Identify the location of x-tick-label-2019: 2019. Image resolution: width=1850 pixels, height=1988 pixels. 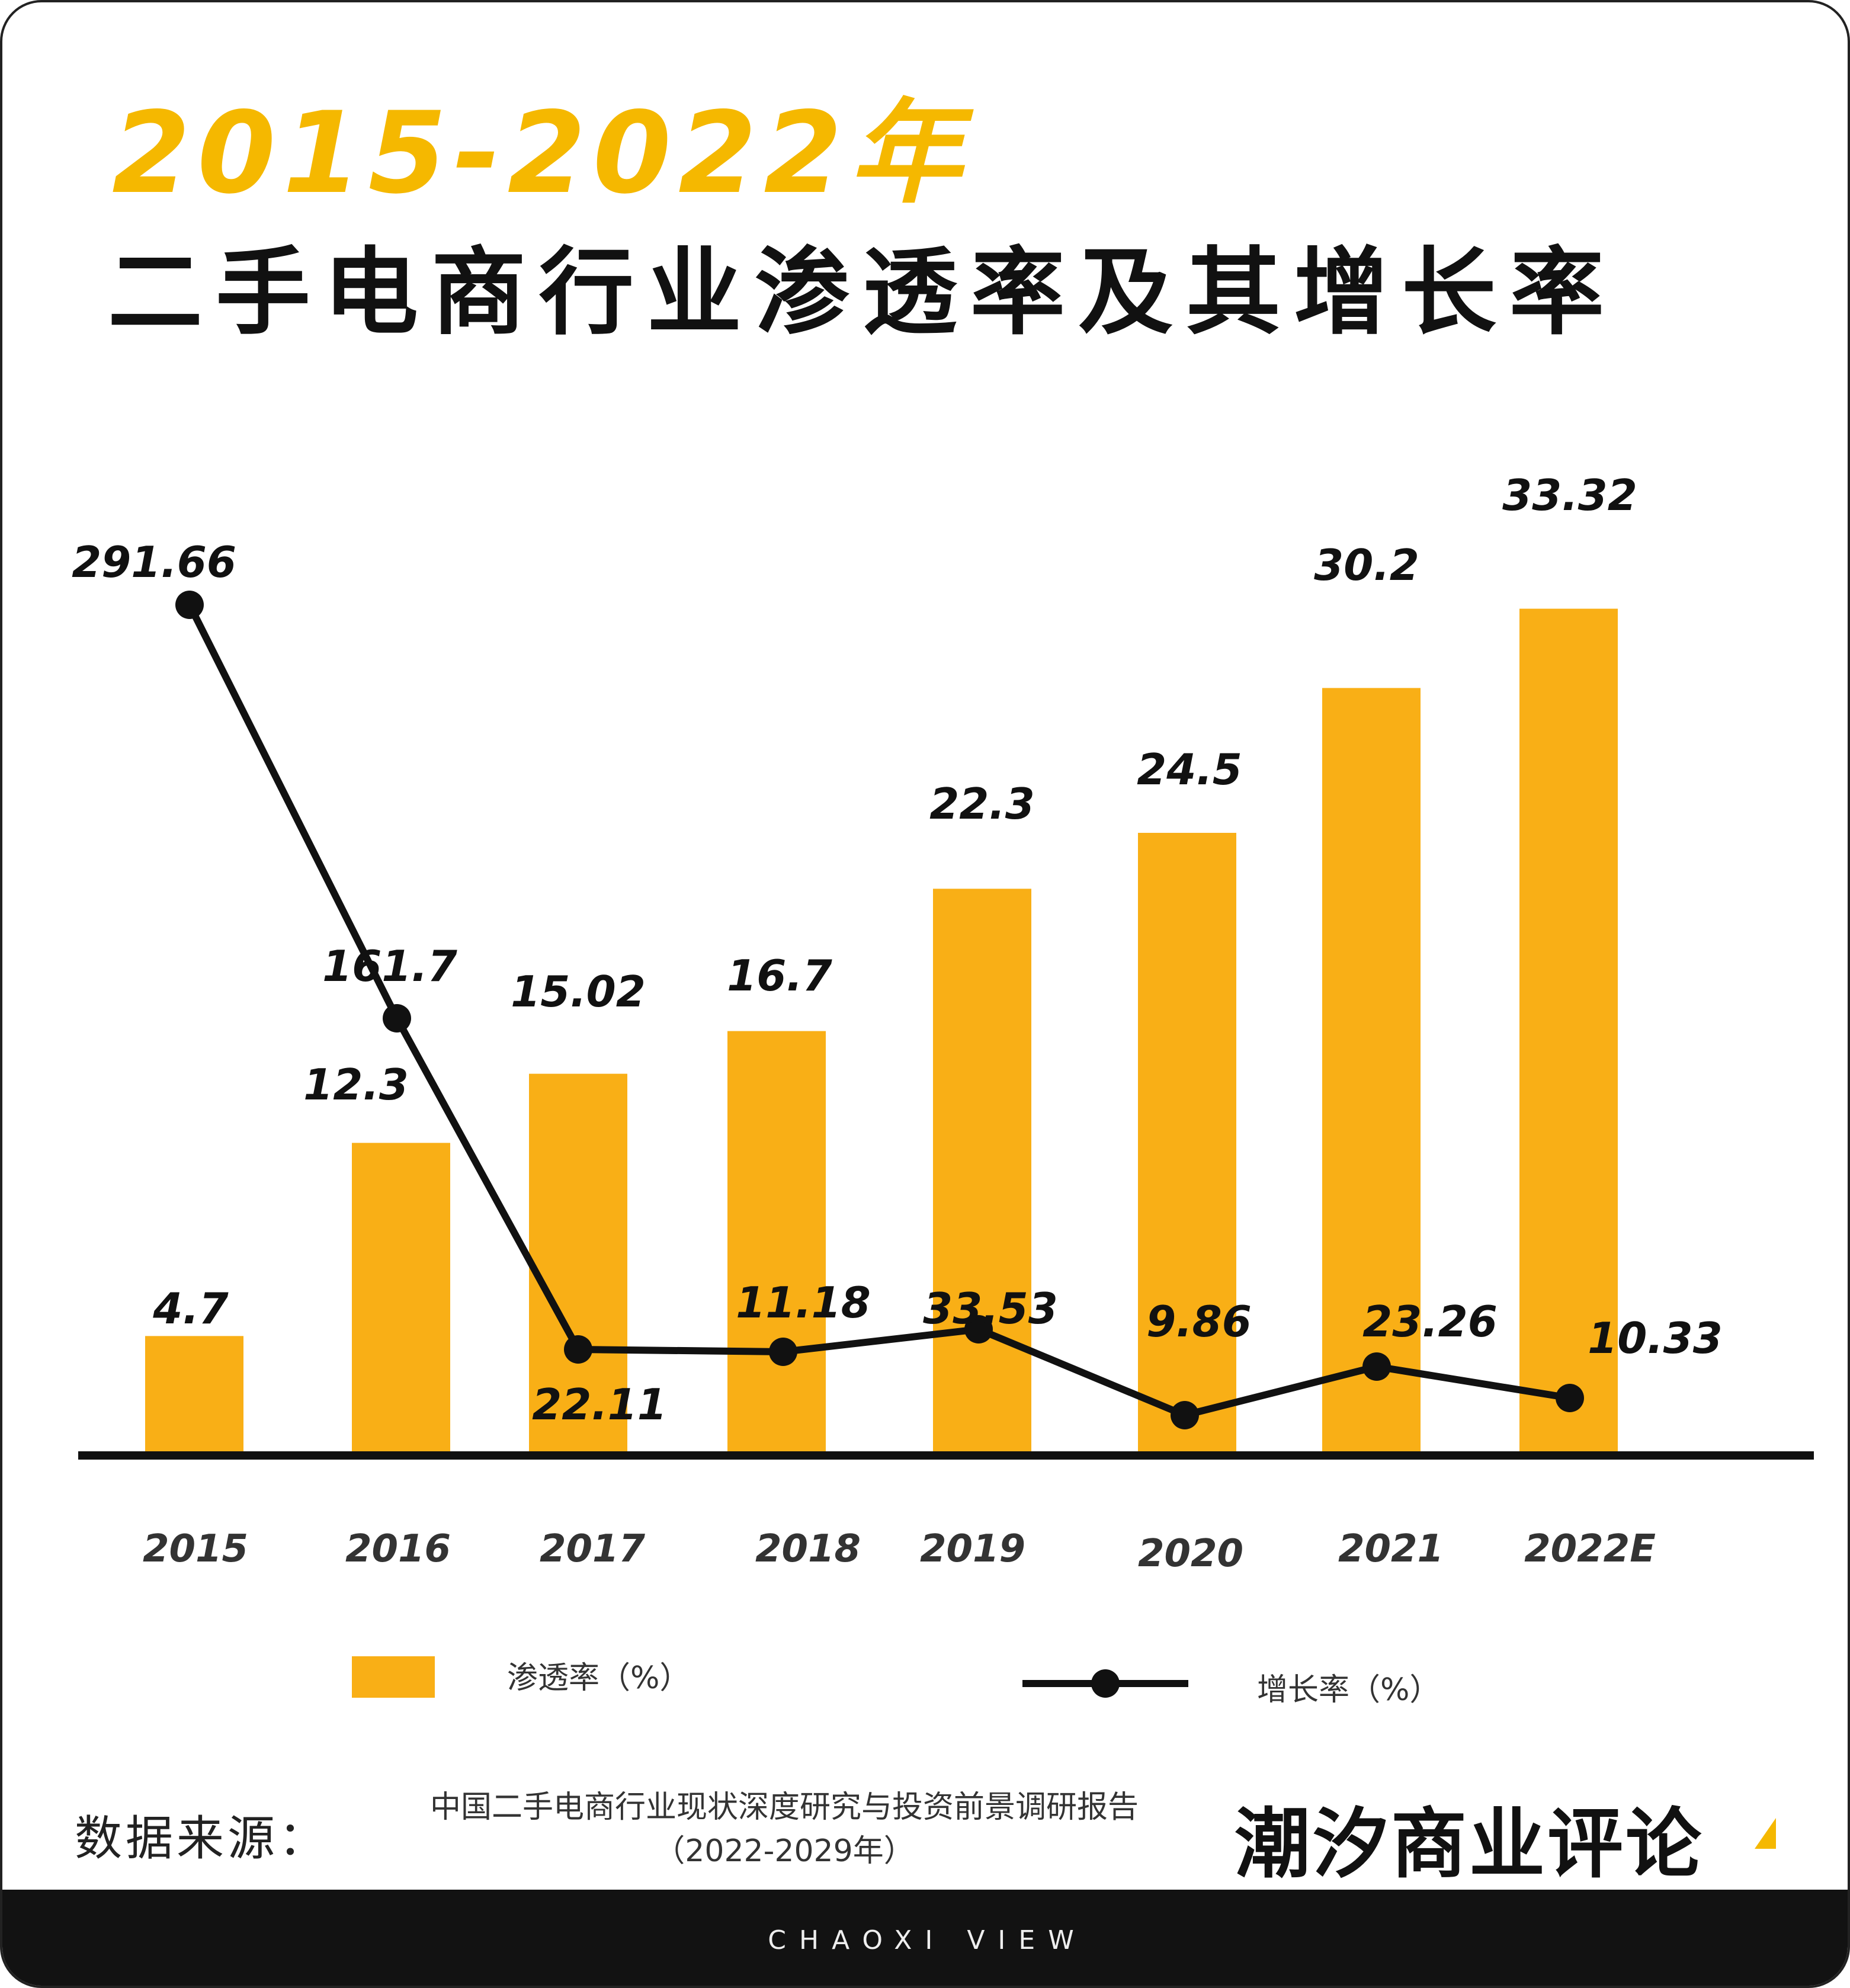
(973, 1549).